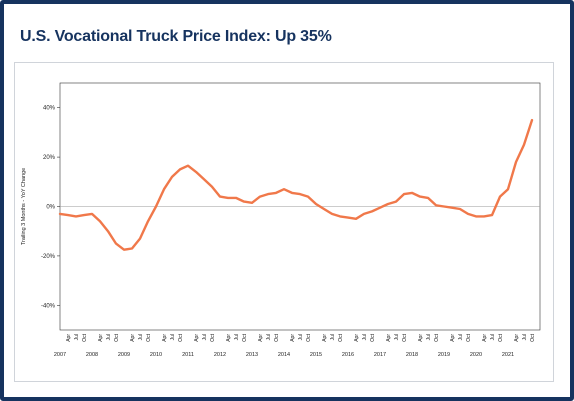 The height and width of the screenshot is (401, 574). Describe the element at coordinates (124, 355) in the screenshot. I see `year-label: 2009` at that location.